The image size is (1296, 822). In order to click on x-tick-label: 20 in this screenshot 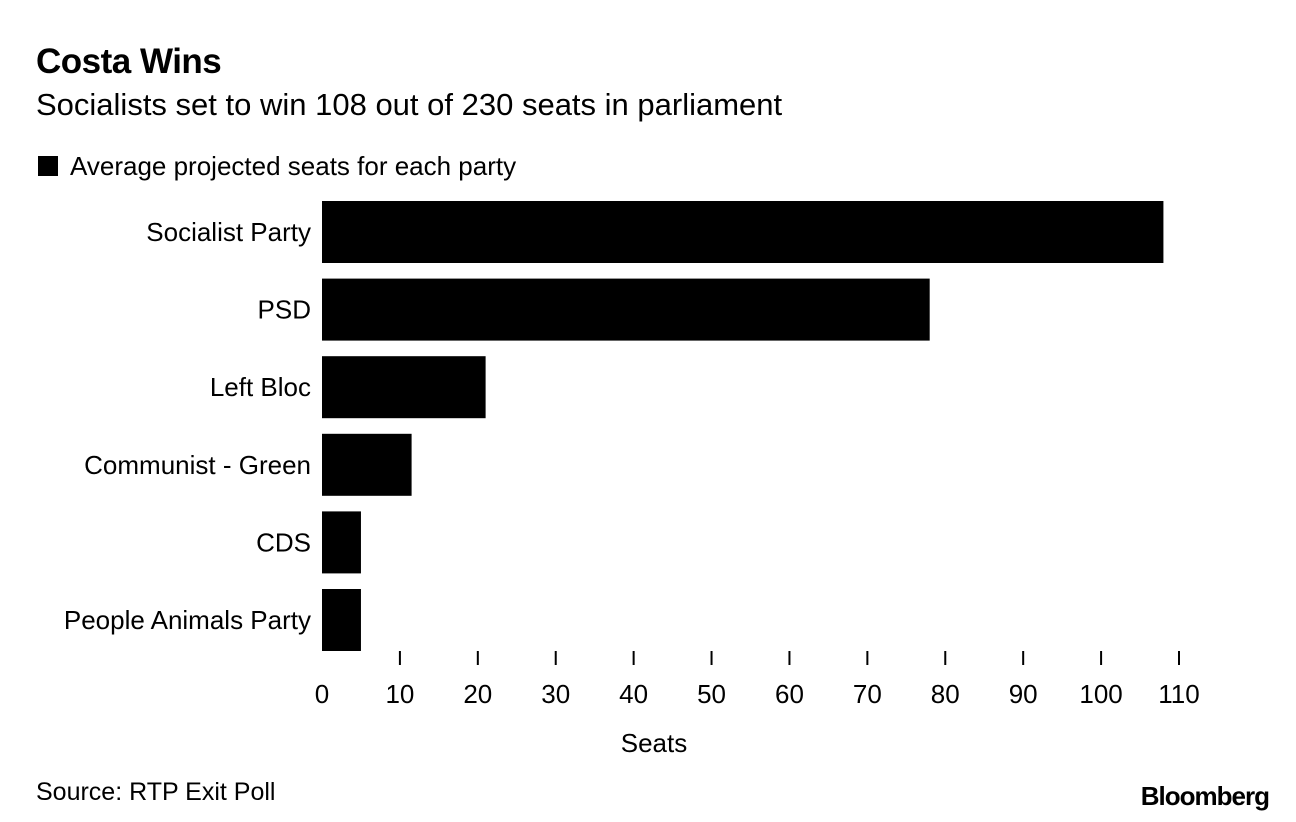, I will do `click(477, 694)`.